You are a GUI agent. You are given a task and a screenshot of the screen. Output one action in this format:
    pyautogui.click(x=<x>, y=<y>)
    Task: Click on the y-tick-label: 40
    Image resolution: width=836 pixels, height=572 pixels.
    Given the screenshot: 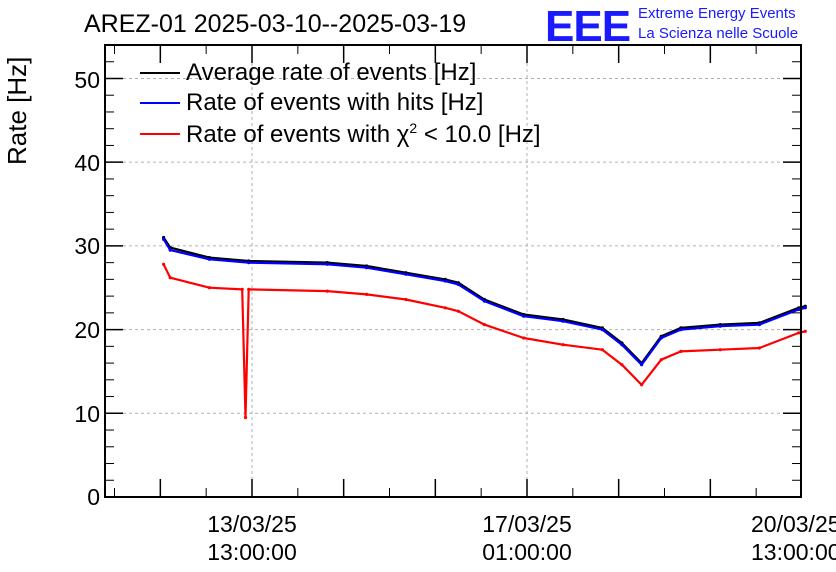 What is the action you would take?
    pyautogui.click(x=87, y=163)
    